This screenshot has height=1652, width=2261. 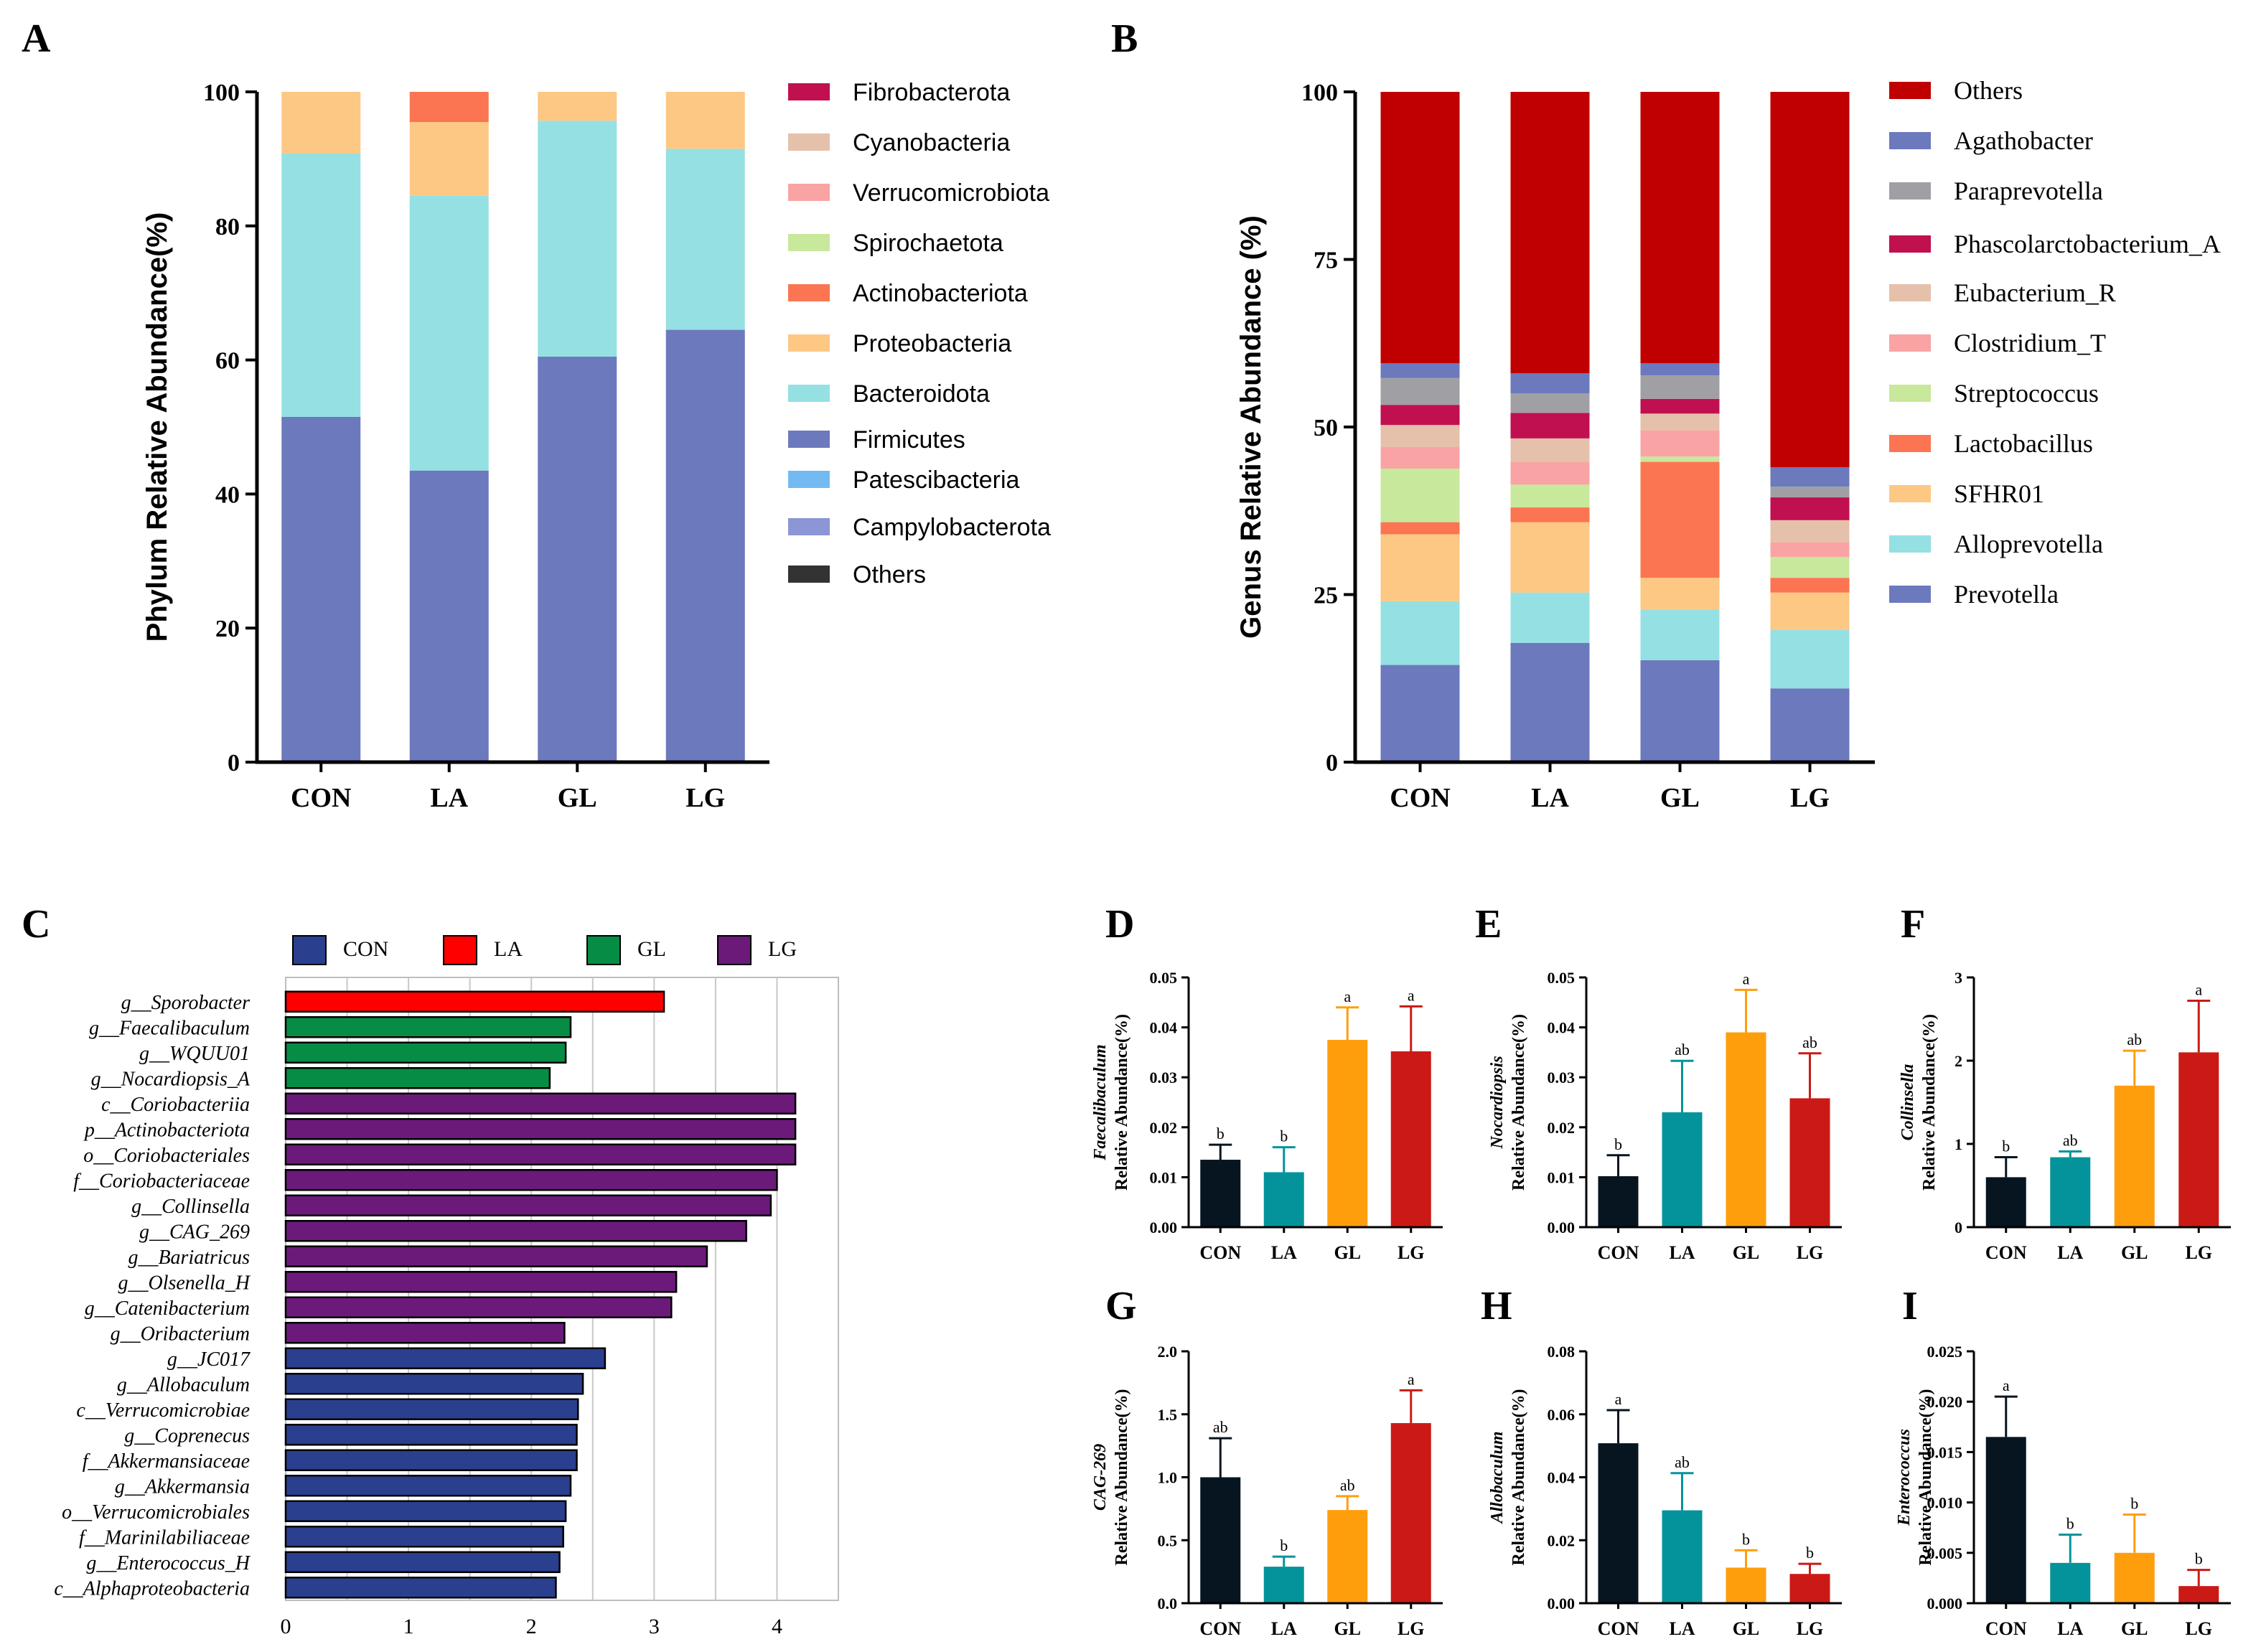 I want to click on legend-swatch-patescibacteria, so click(x=809, y=479).